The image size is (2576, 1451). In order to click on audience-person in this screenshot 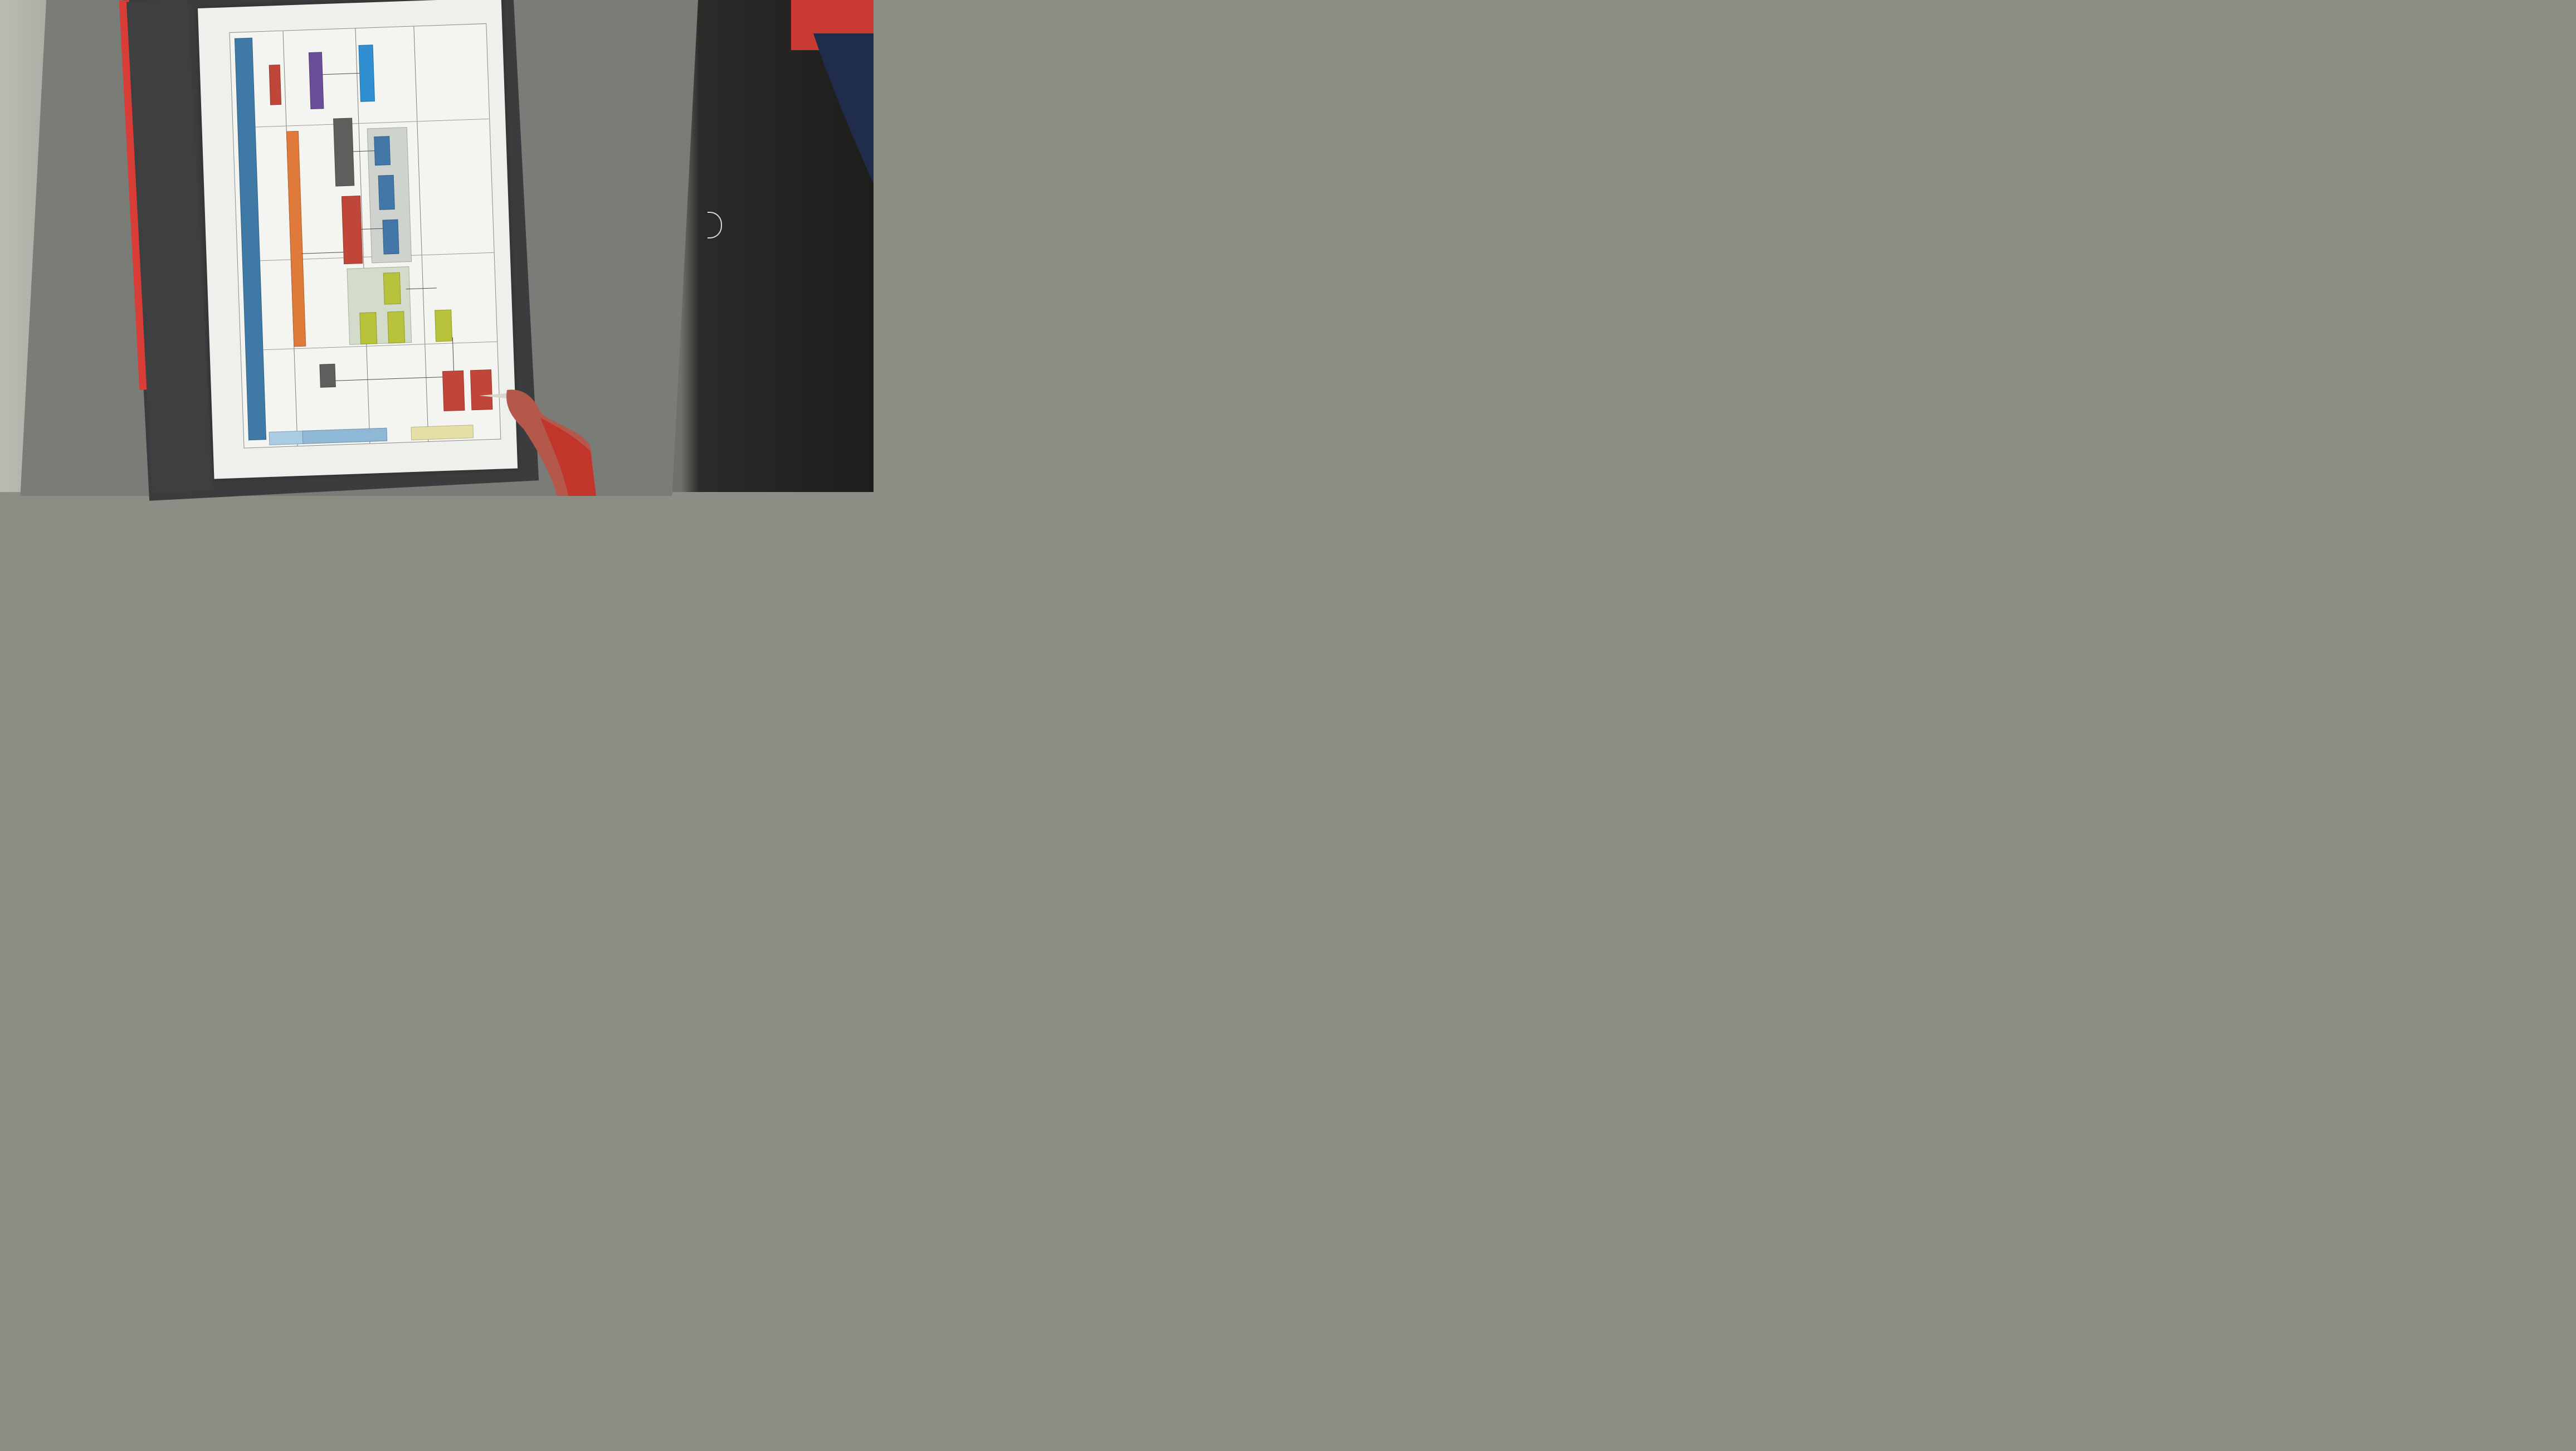, I will do `click(832, 92)`.